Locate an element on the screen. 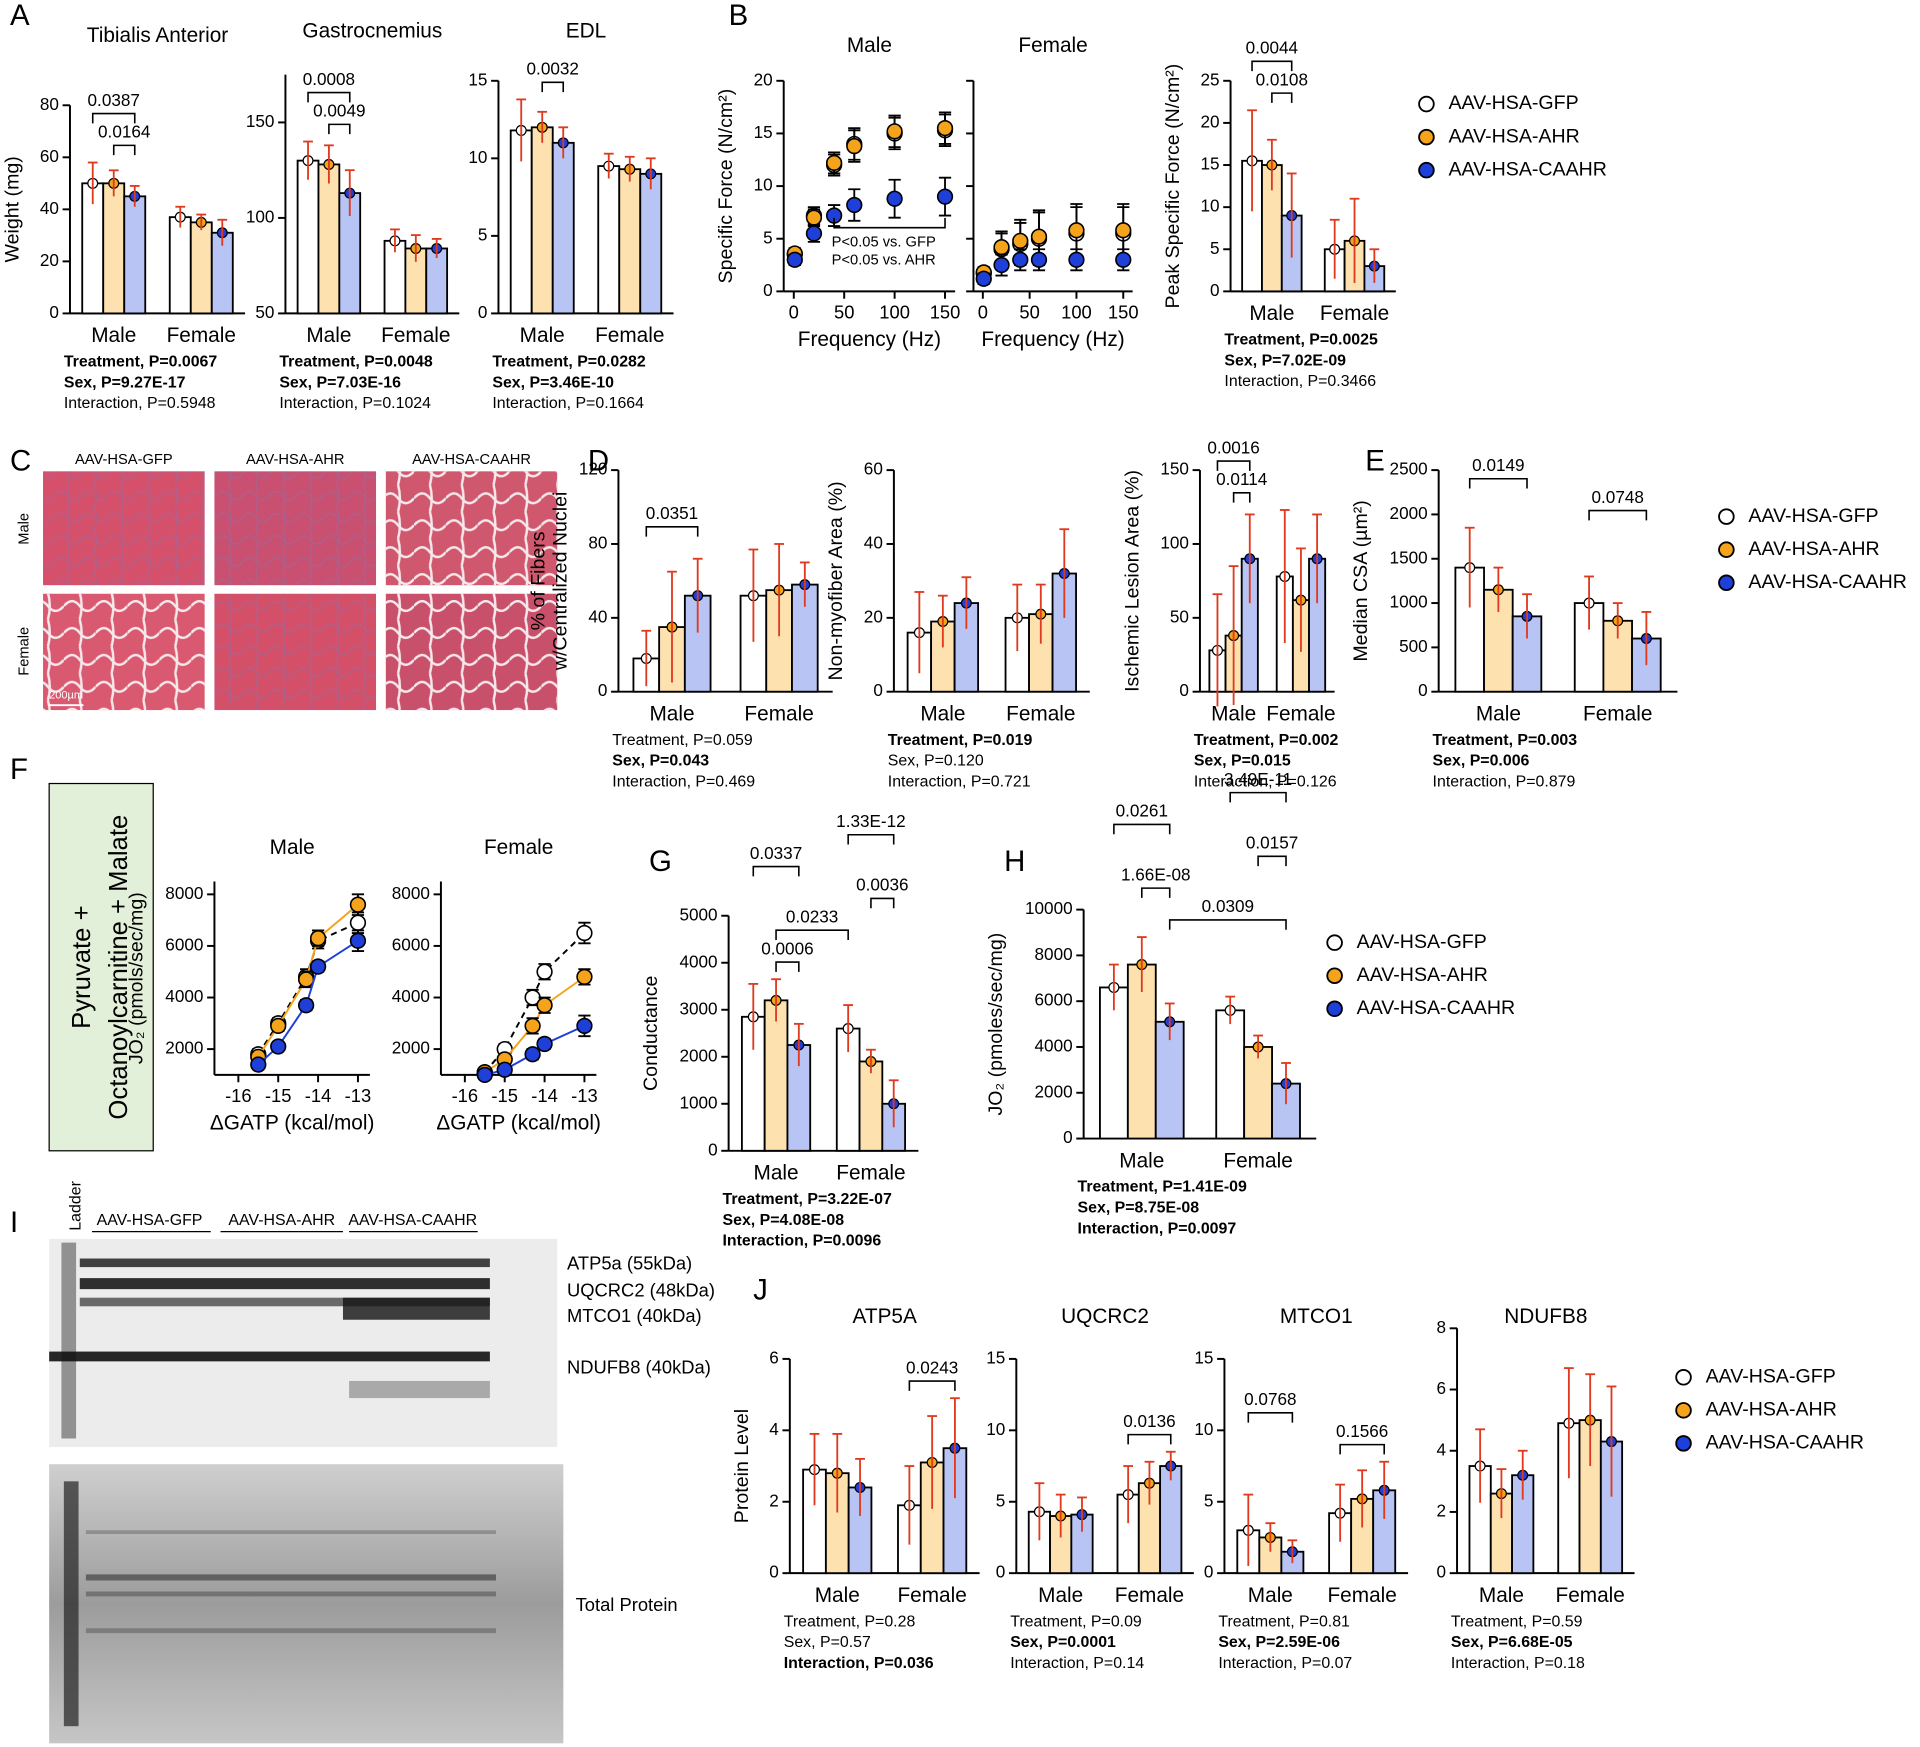 The height and width of the screenshot is (1747, 1920). y-axis-label: % of Fibers is located at coordinates (539, 580).